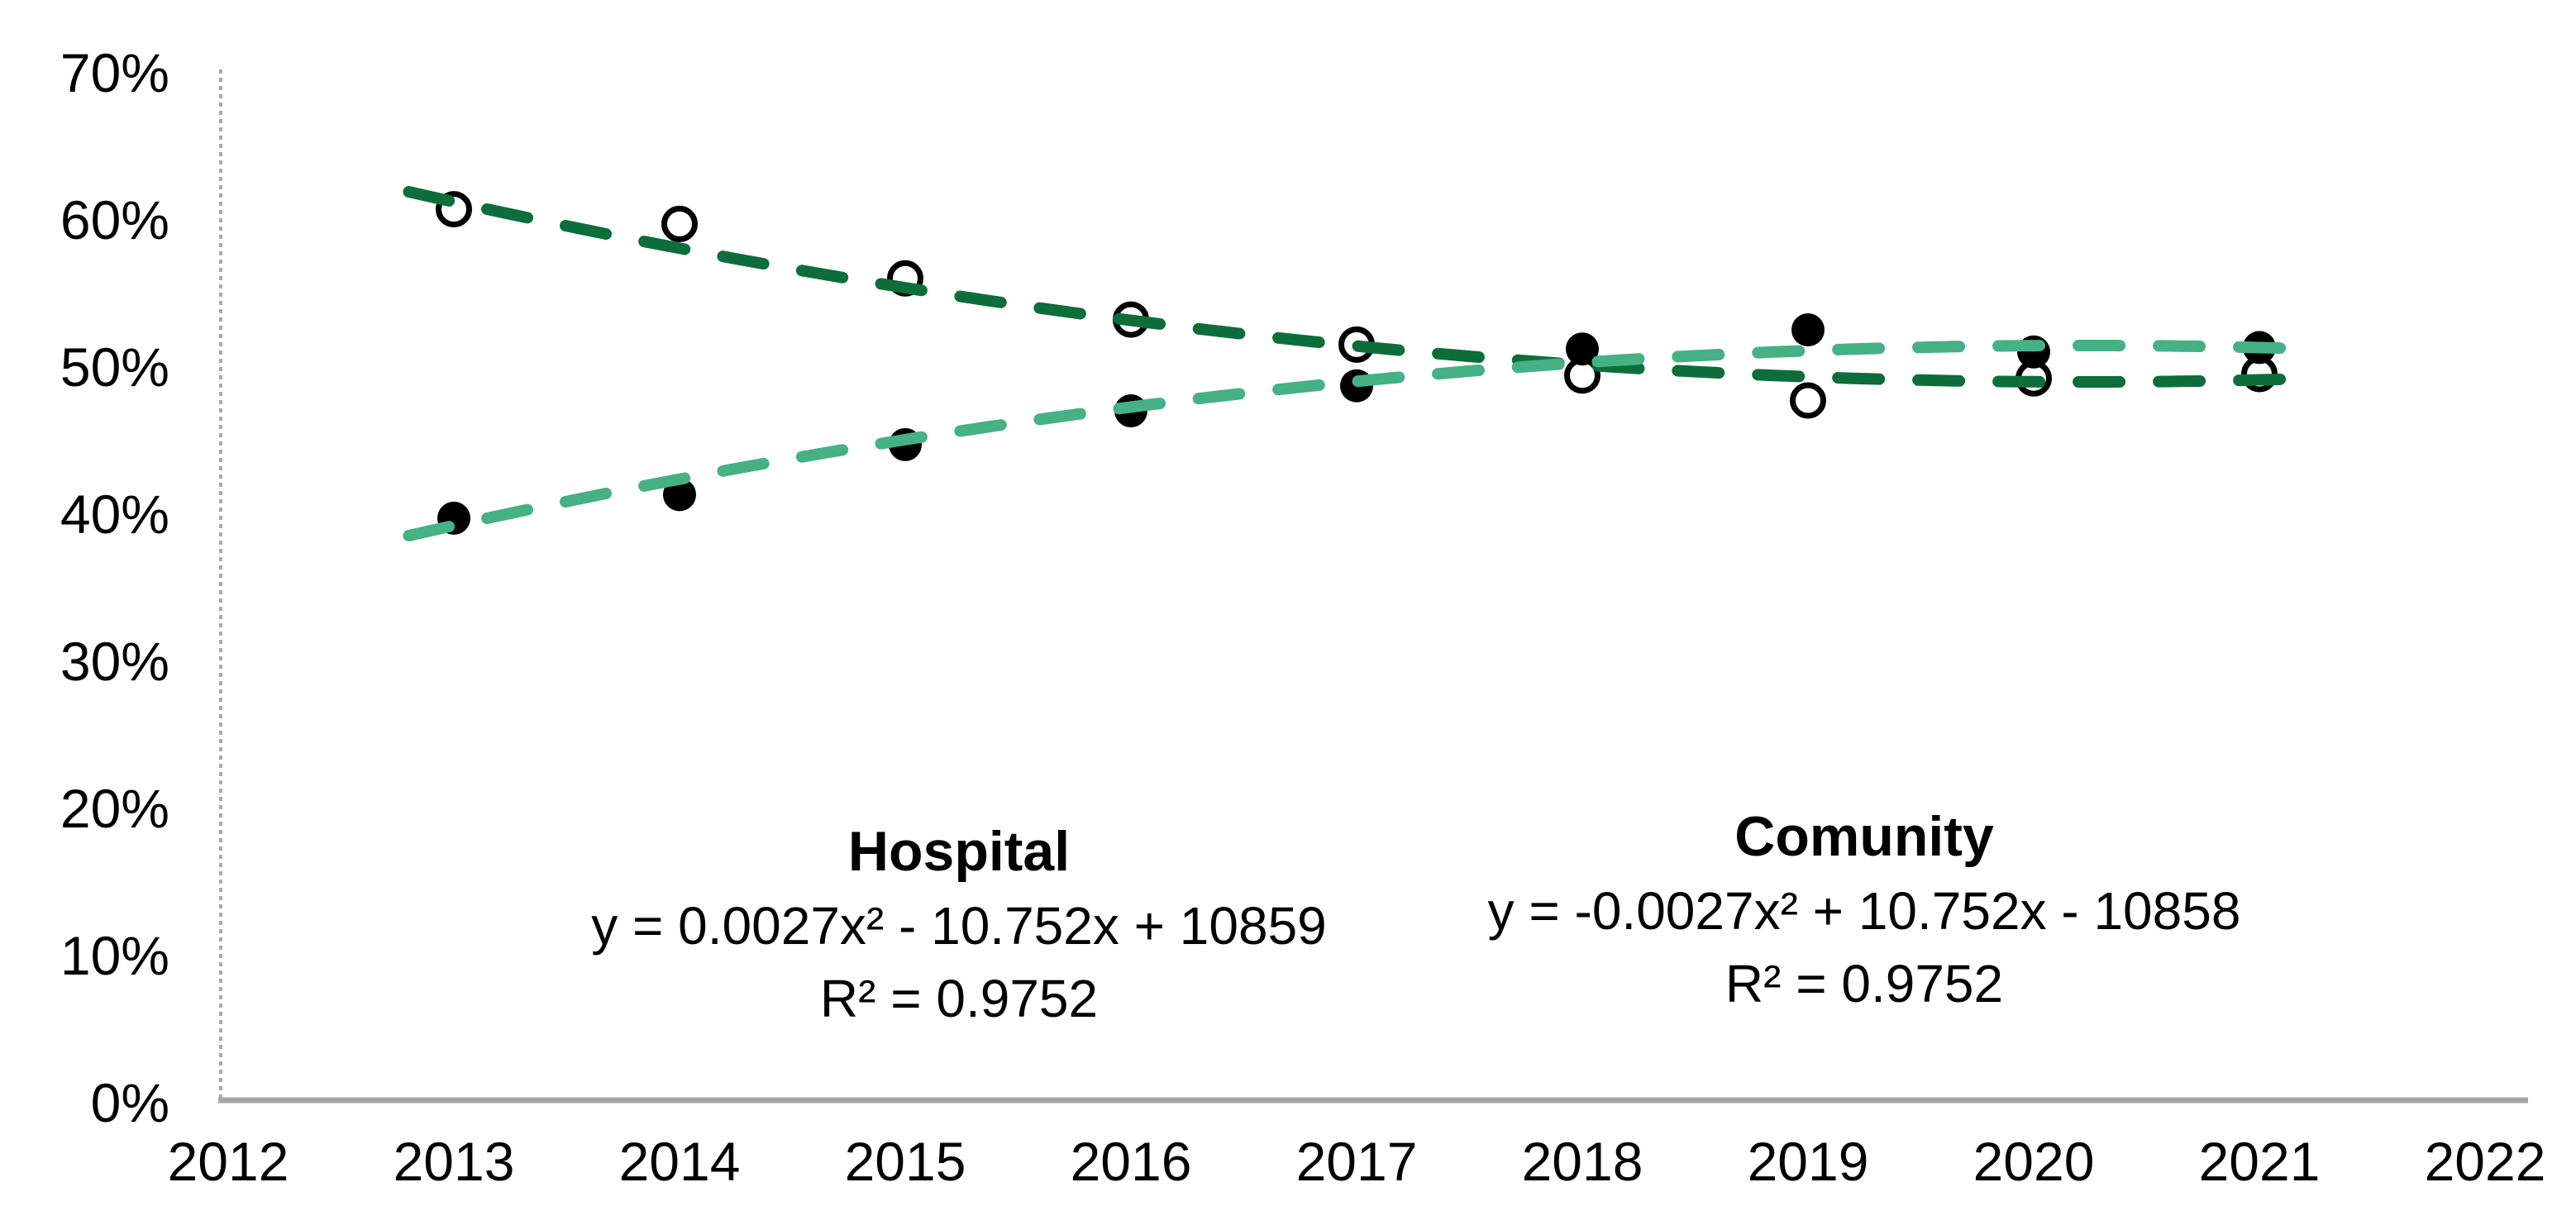  I want to click on comunity-trend-equation: y = -0.0027x² + 10.752x - 10858, so click(1864, 911).